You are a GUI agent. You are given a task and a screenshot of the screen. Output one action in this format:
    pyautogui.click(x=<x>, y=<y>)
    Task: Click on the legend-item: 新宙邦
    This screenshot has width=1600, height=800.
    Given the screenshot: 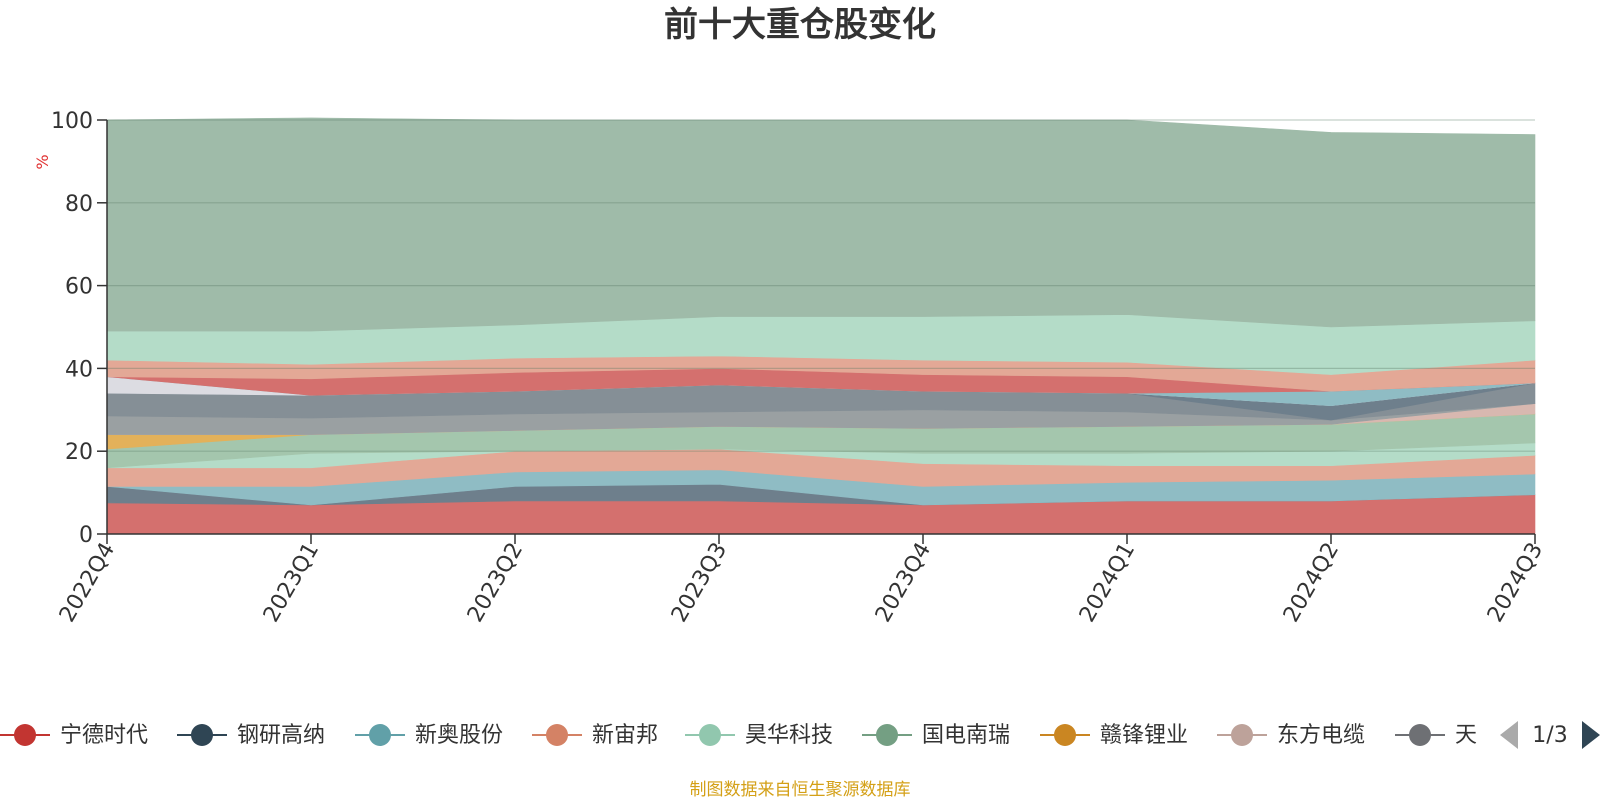 What is the action you would take?
    pyautogui.click(x=595, y=735)
    